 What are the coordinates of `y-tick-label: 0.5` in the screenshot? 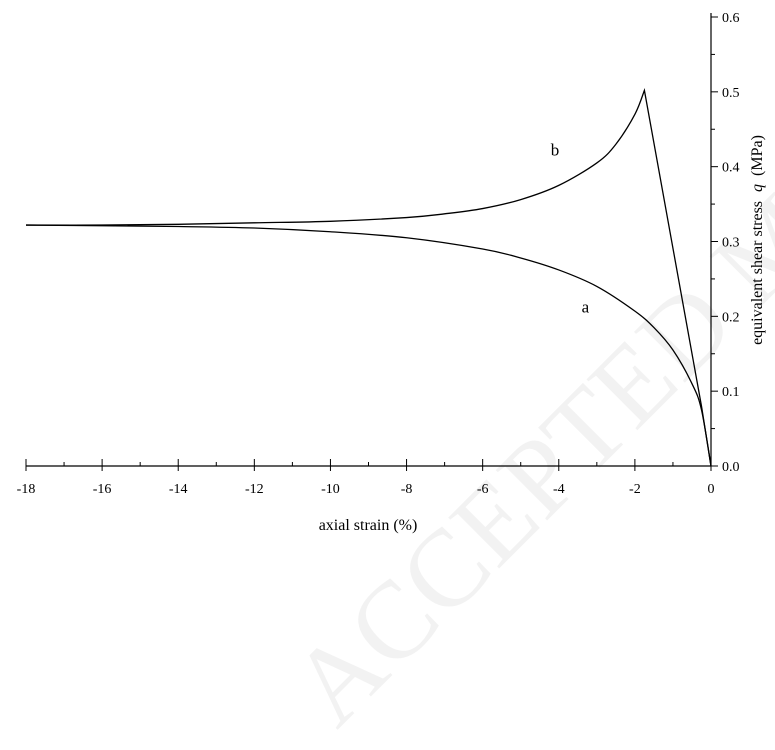 It's located at (731, 93).